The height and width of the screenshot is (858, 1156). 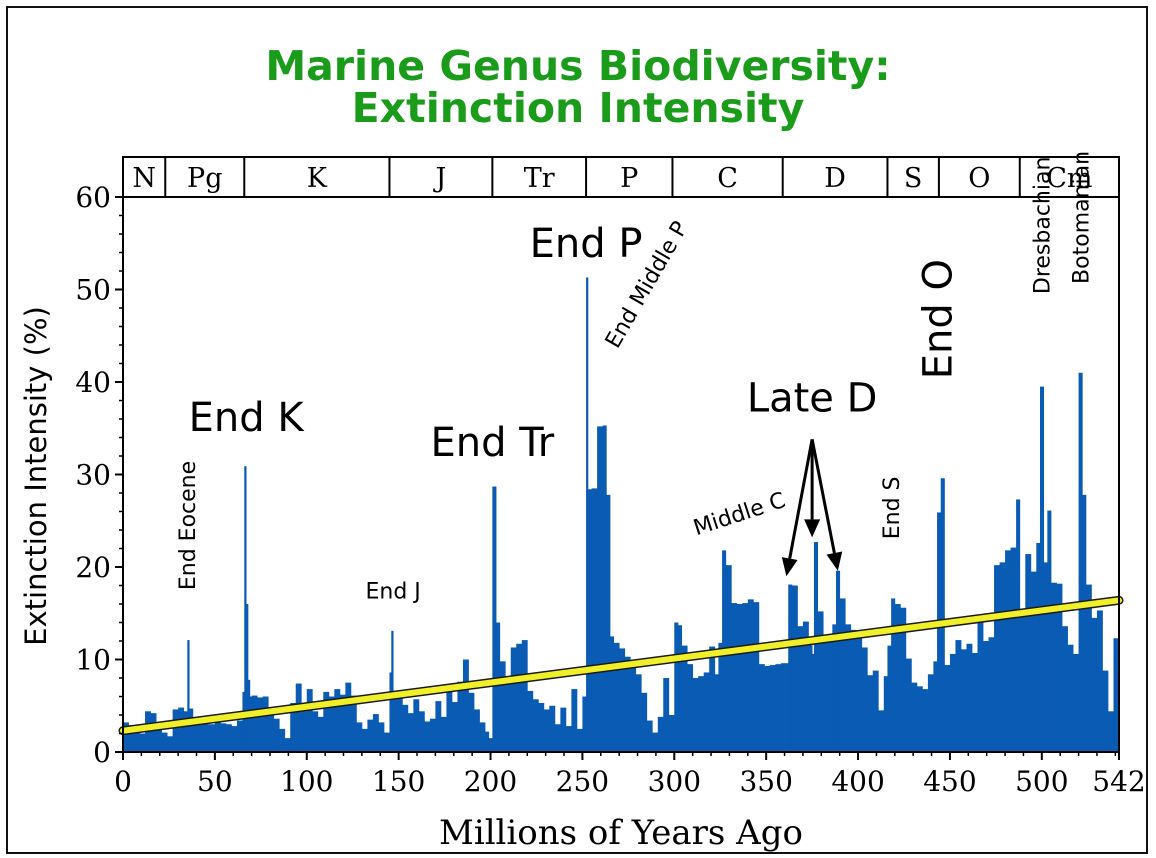 What do you see at coordinates (439, 178) in the screenshot?
I see `period-label: J` at bounding box center [439, 178].